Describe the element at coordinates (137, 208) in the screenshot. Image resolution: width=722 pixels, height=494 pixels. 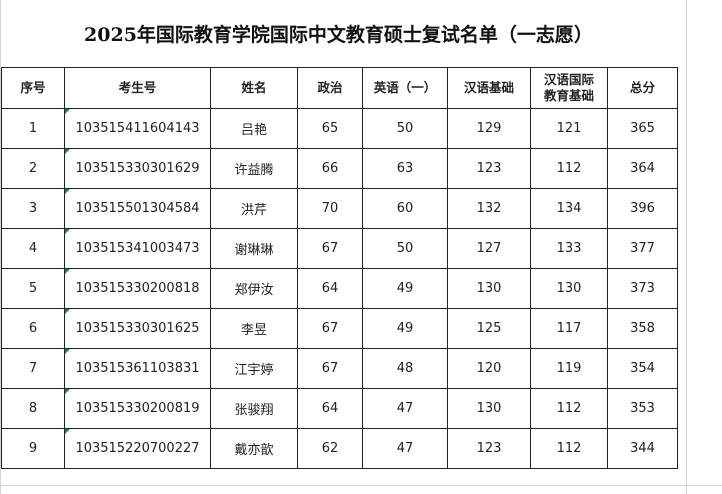
I see `cell-candidate-id: 103515501304584` at that location.